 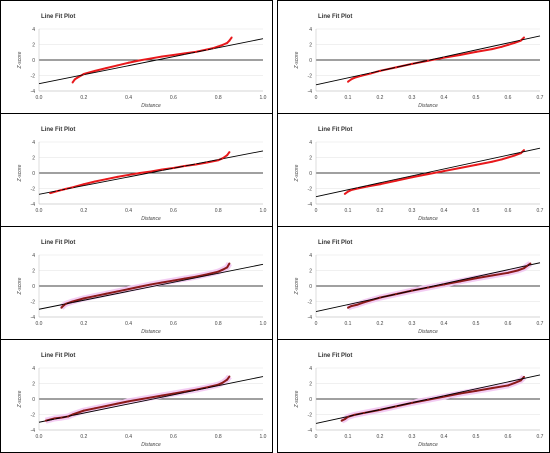 What do you see at coordinates (444, 211) in the screenshot?
I see `x-tick-label: 0.4` at bounding box center [444, 211].